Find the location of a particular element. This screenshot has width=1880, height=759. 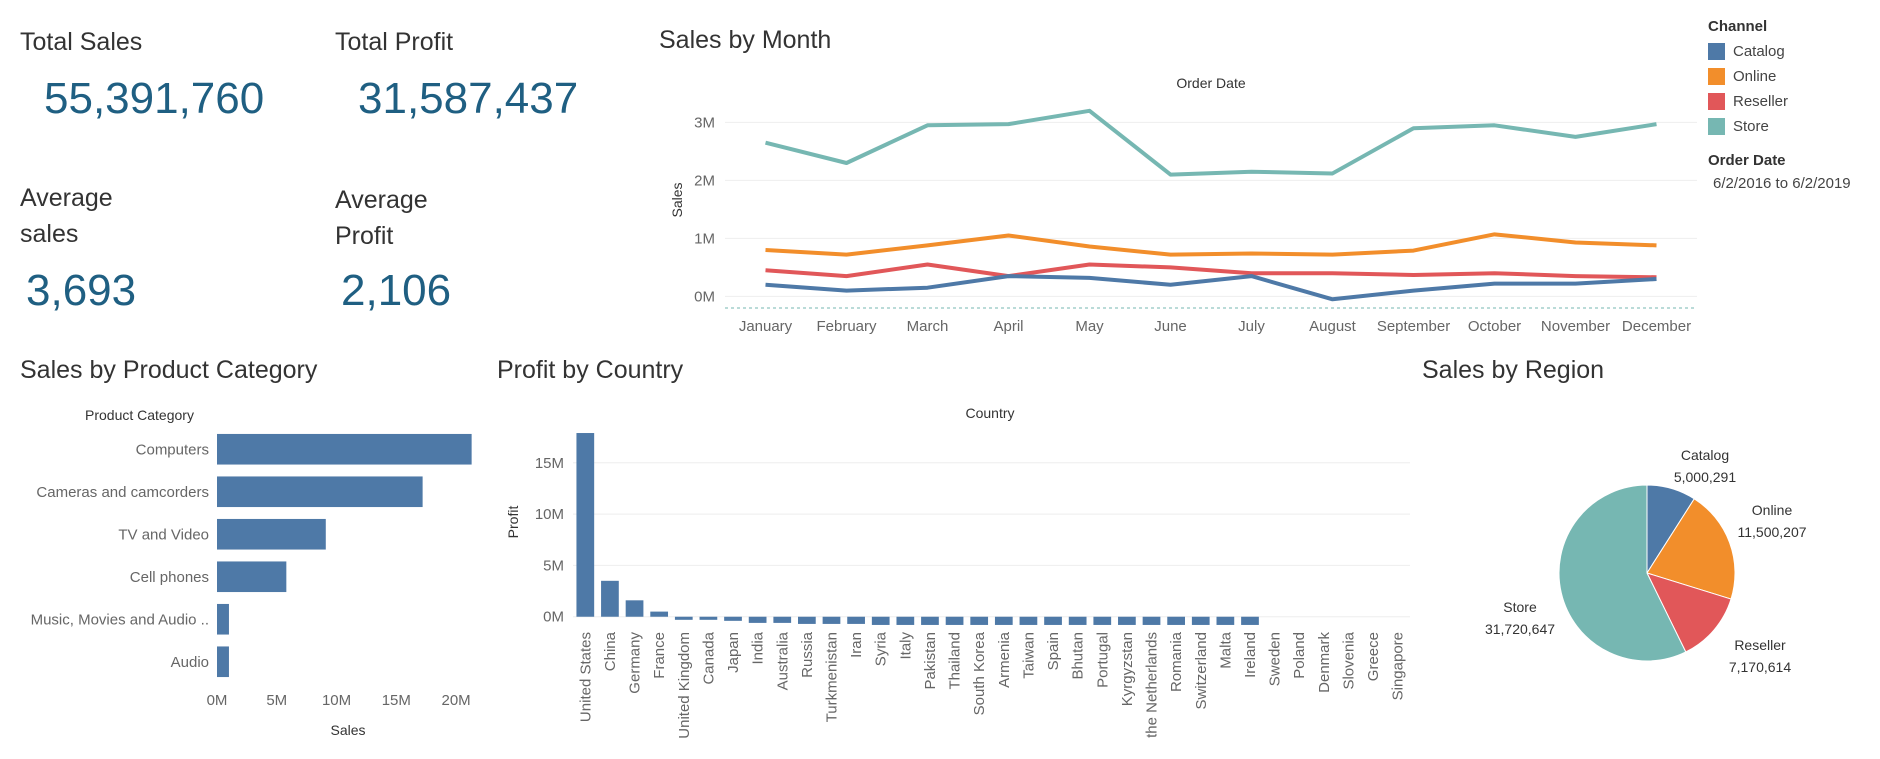

country-label: Italy is located at coordinates (905, 646).